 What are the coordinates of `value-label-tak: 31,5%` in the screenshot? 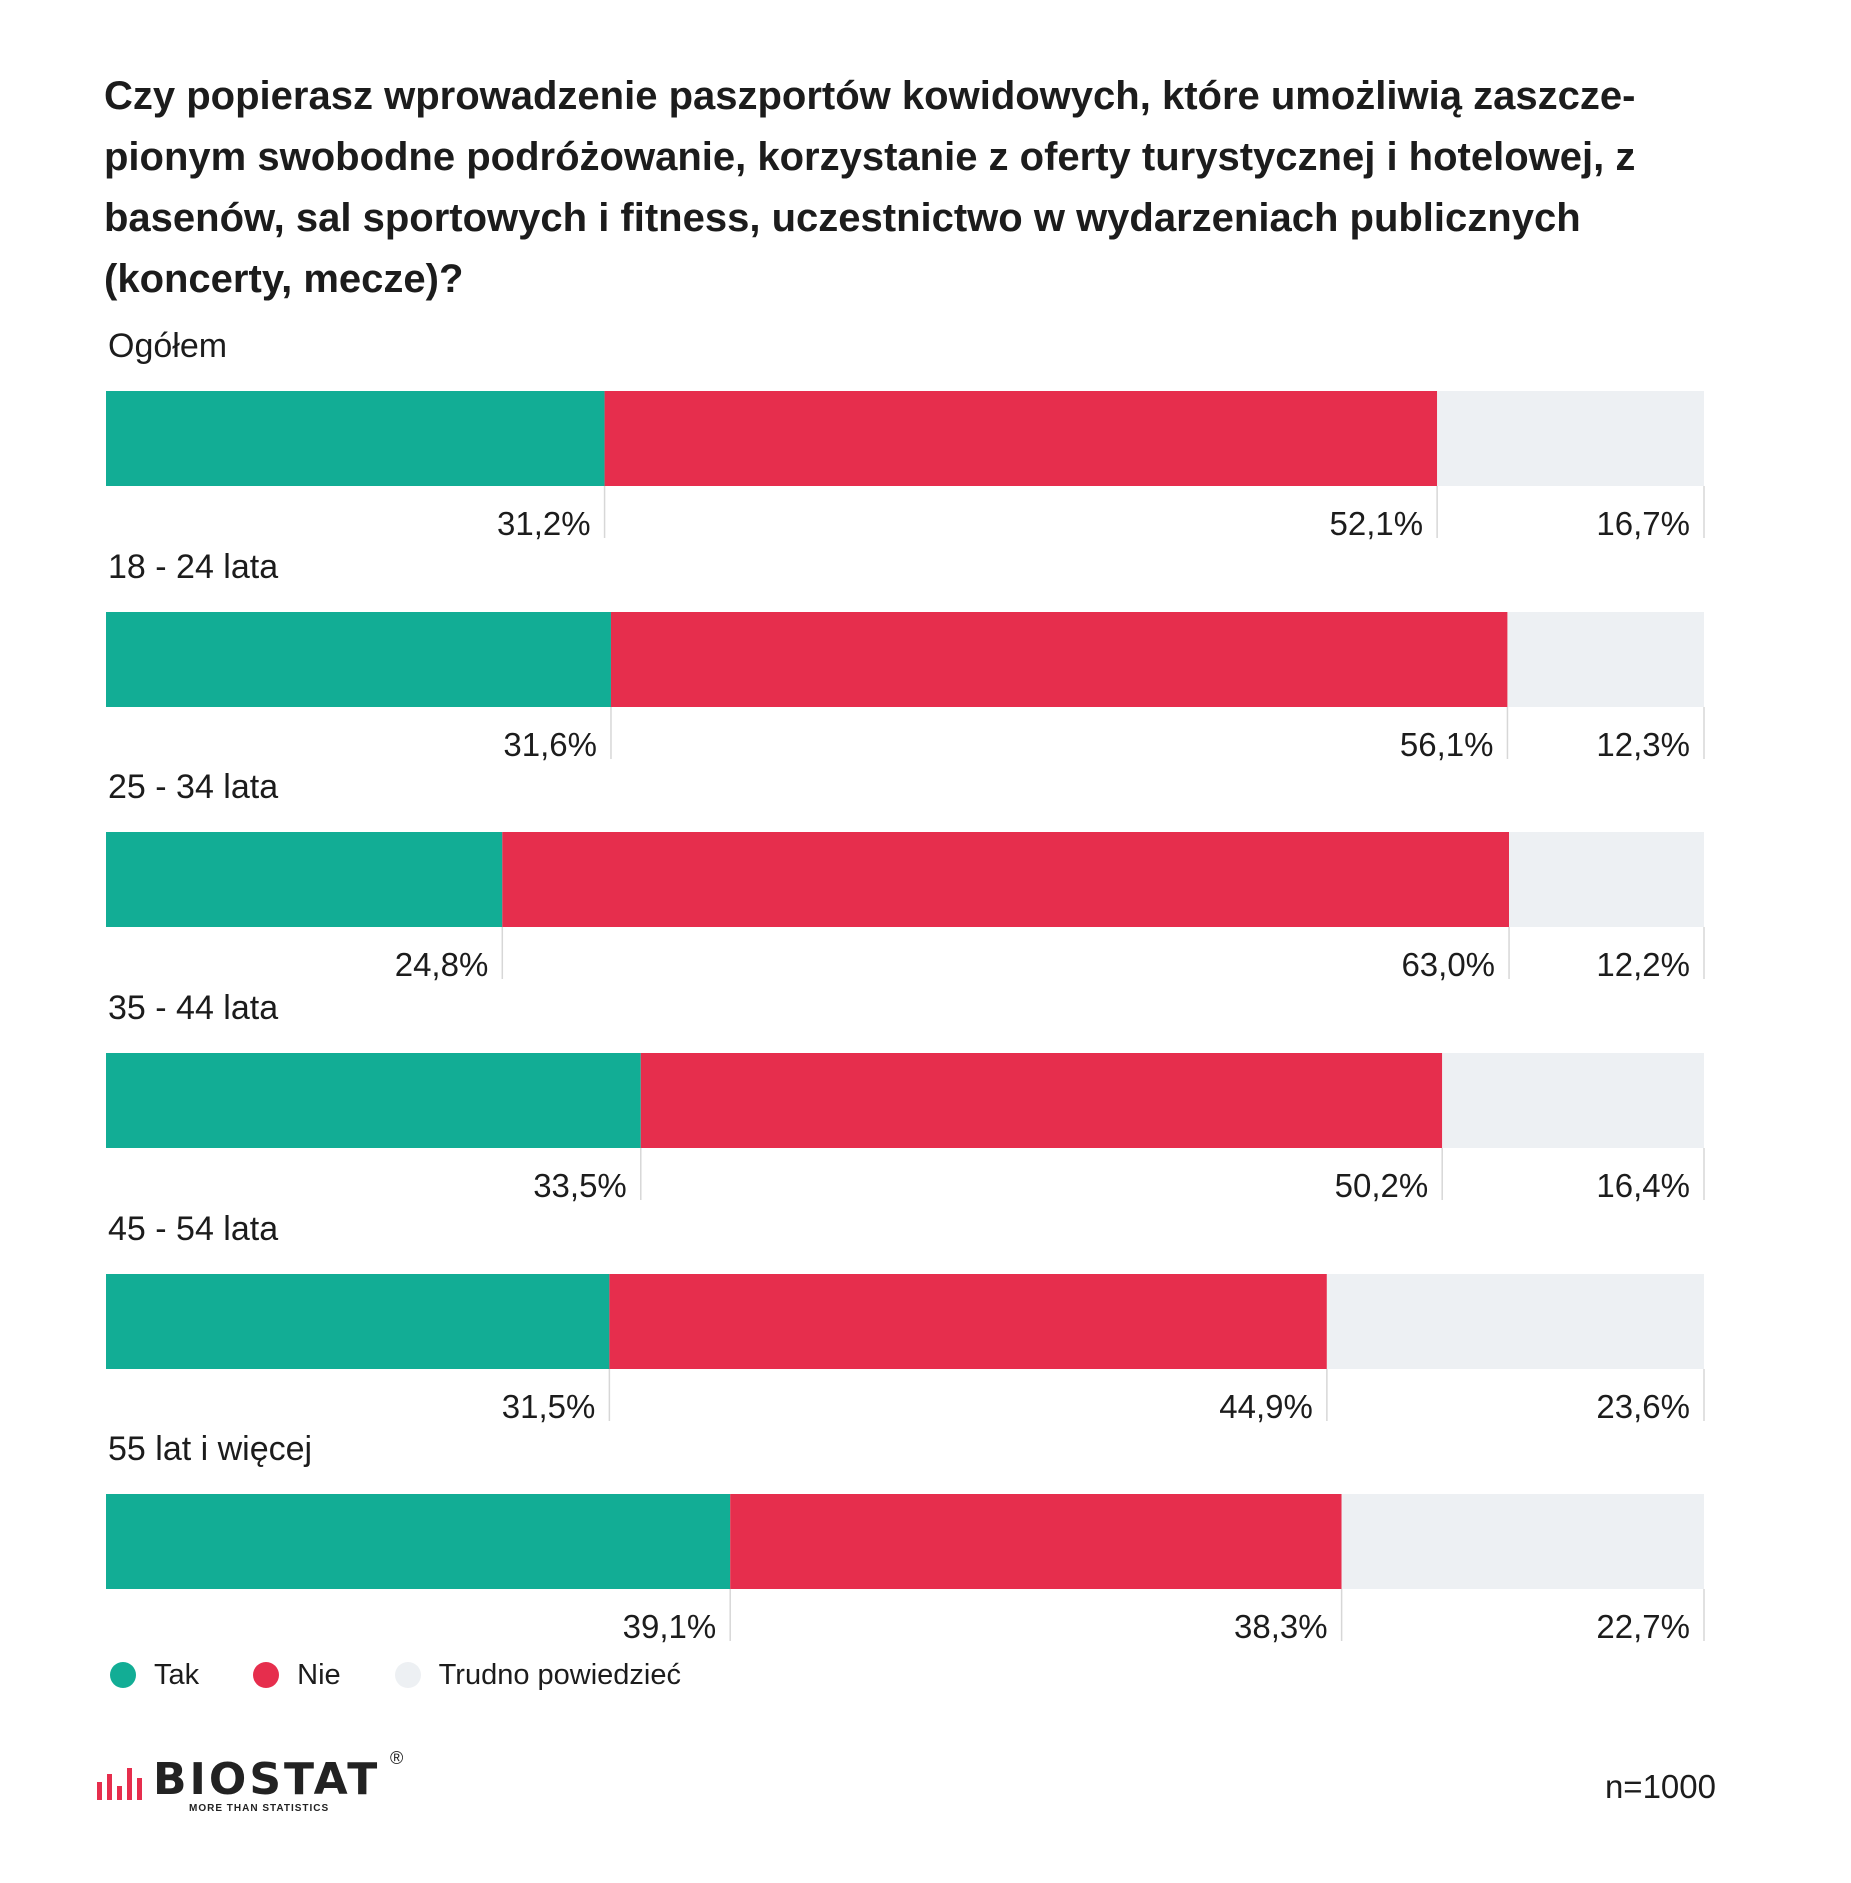 It's located at (549, 1406).